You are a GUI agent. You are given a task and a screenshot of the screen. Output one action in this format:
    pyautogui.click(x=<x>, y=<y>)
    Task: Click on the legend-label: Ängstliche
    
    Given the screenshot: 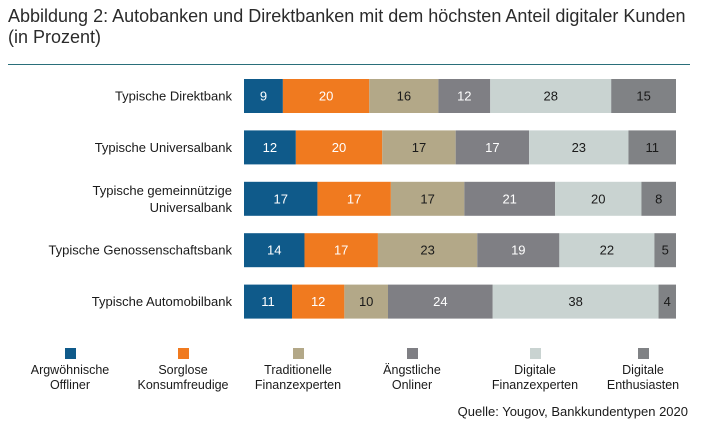 What is the action you would take?
    pyautogui.click(x=412, y=370)
    